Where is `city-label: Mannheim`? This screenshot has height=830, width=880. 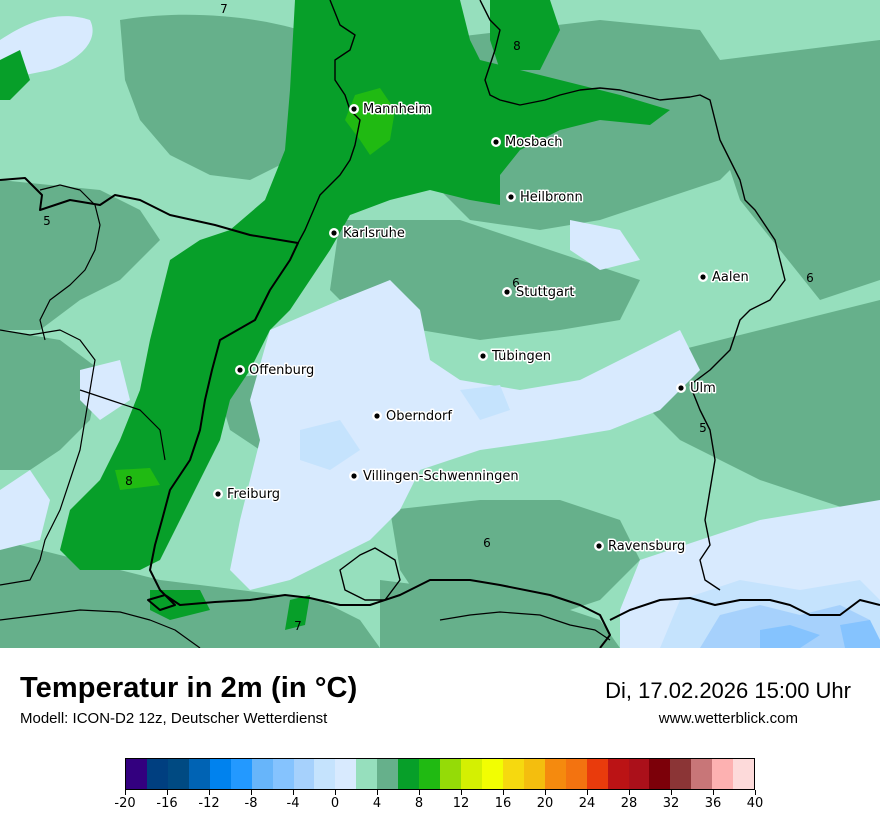
city-label: Mannheim is located at coordinates (397, 109).